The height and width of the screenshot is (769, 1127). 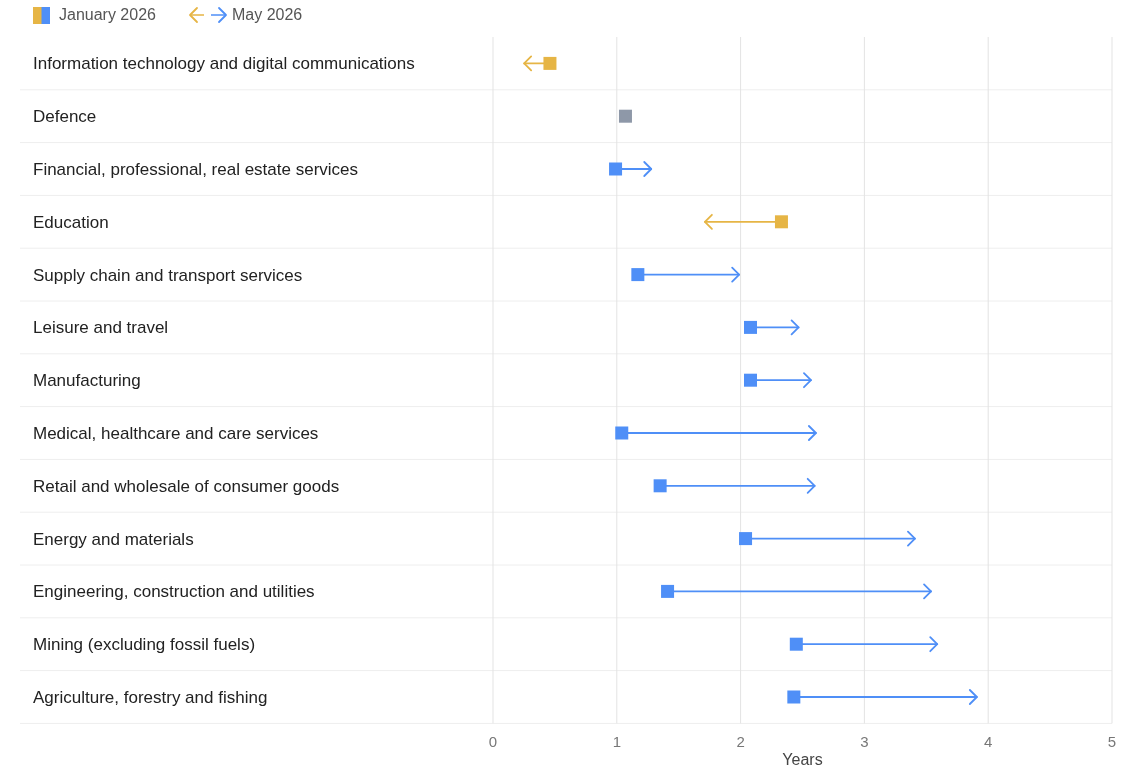 I want to click on y-tick-label: Leisure and travel, so click(x=101, y=328).